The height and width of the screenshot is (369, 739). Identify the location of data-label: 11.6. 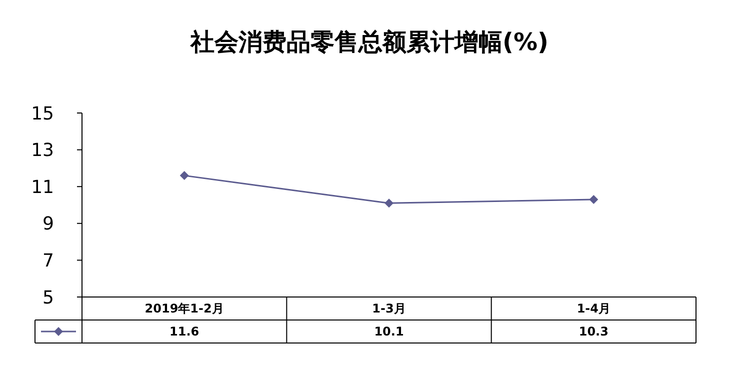
(185, 331).